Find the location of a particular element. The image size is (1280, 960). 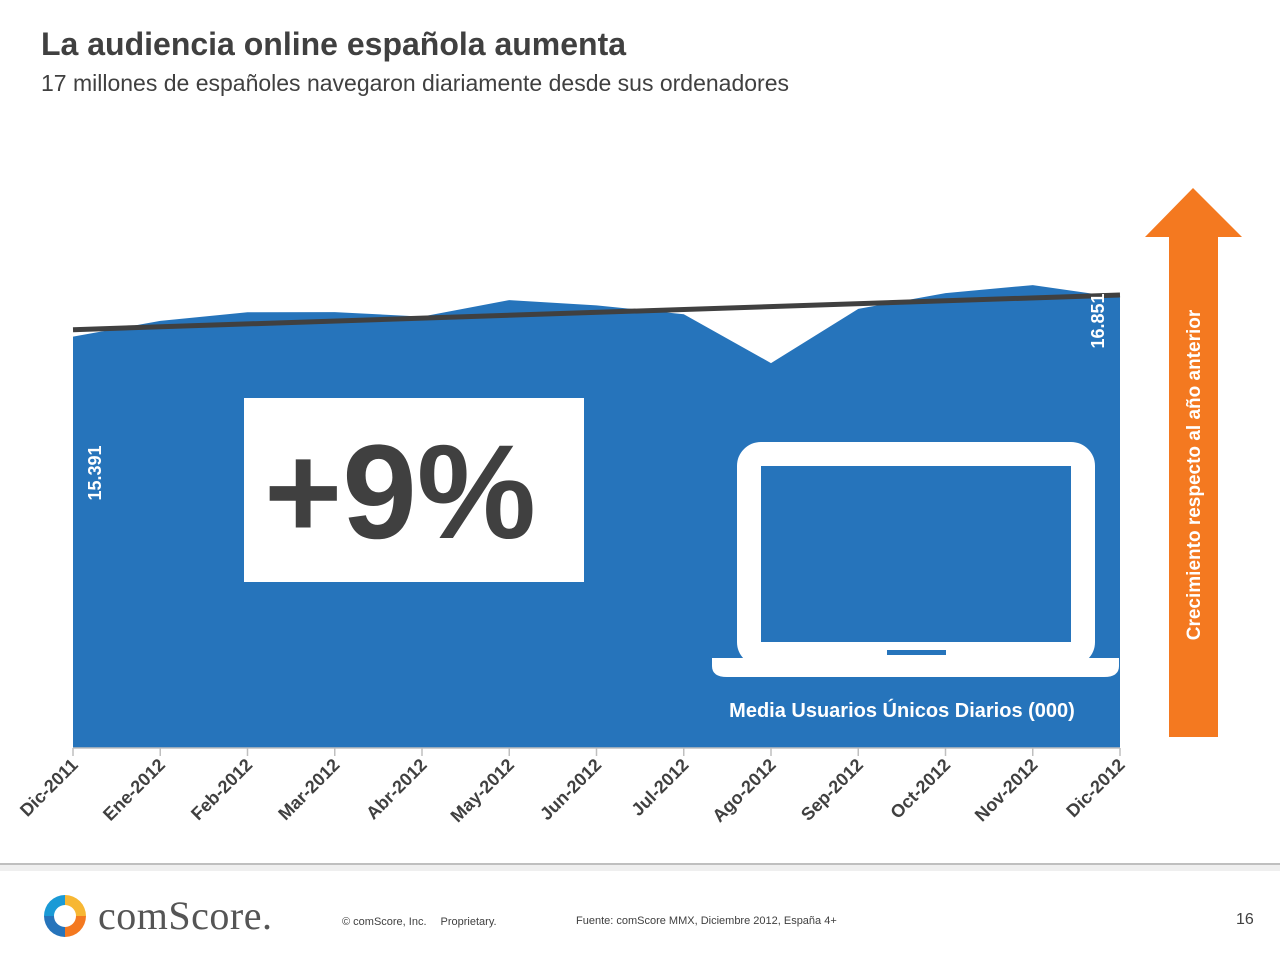

trend-line is located at coordinates (596, 312).